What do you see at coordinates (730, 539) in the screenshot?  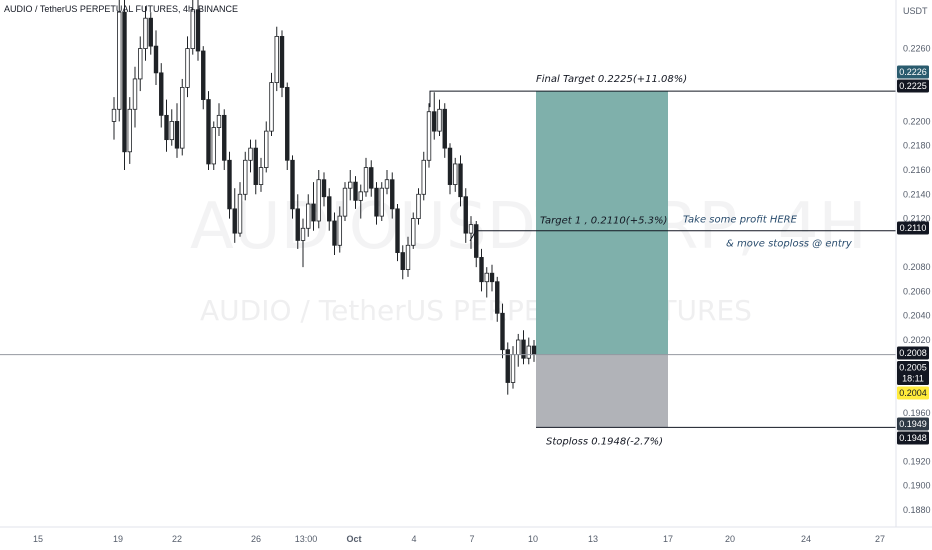 I see `time-tick-label: 20` at bounding box center [730, 539].